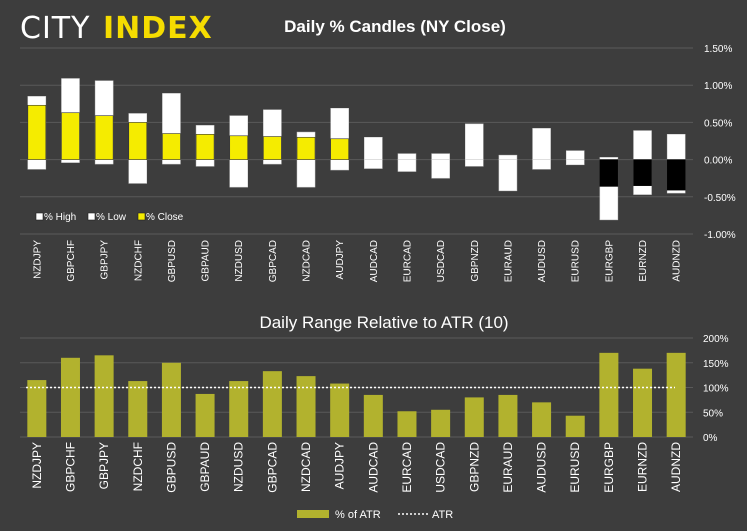  What do you see at coordinates (542, 261) in the screenshot?
I see `x-category-label: AUDUSD` at bounding box center [542, 261].